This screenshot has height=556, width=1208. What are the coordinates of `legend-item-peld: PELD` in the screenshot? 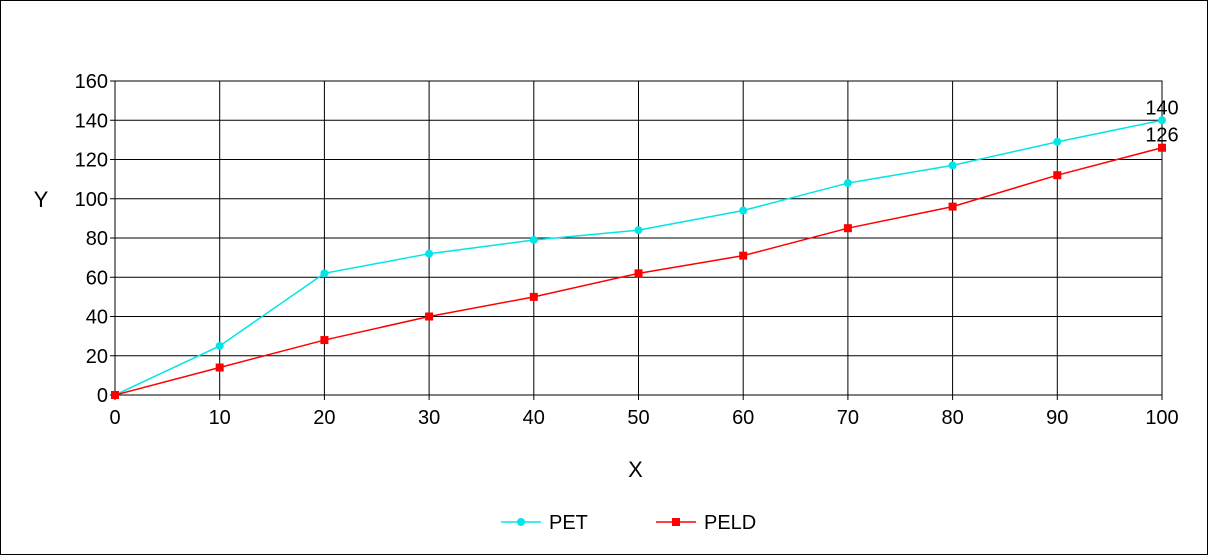 It's located at (706, 523).